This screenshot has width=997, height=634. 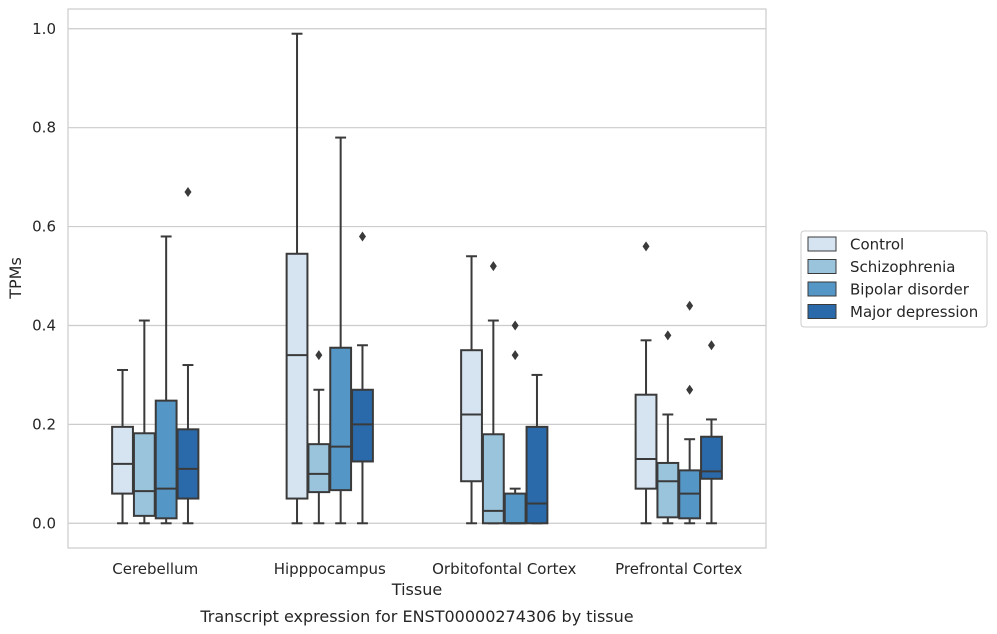 I want to click on y-tick-label: 0.8, so click(x=44, y=128).